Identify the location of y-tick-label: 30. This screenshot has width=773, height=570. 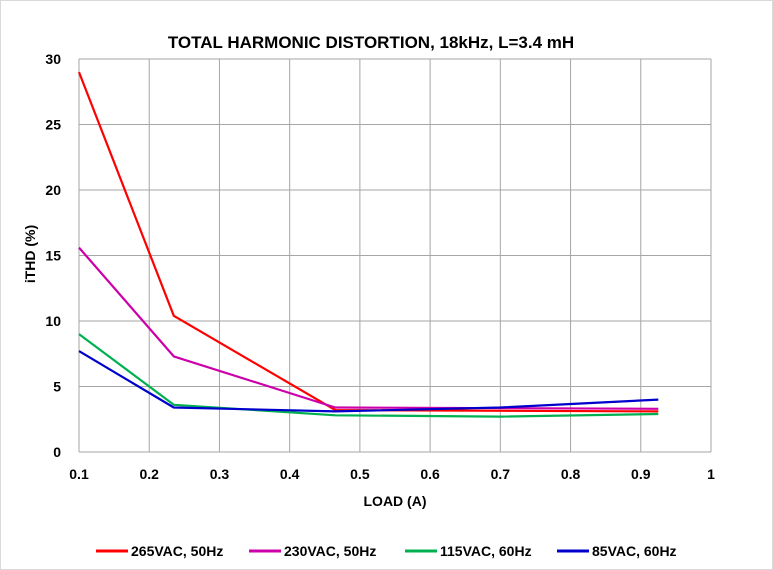
(53, 59).